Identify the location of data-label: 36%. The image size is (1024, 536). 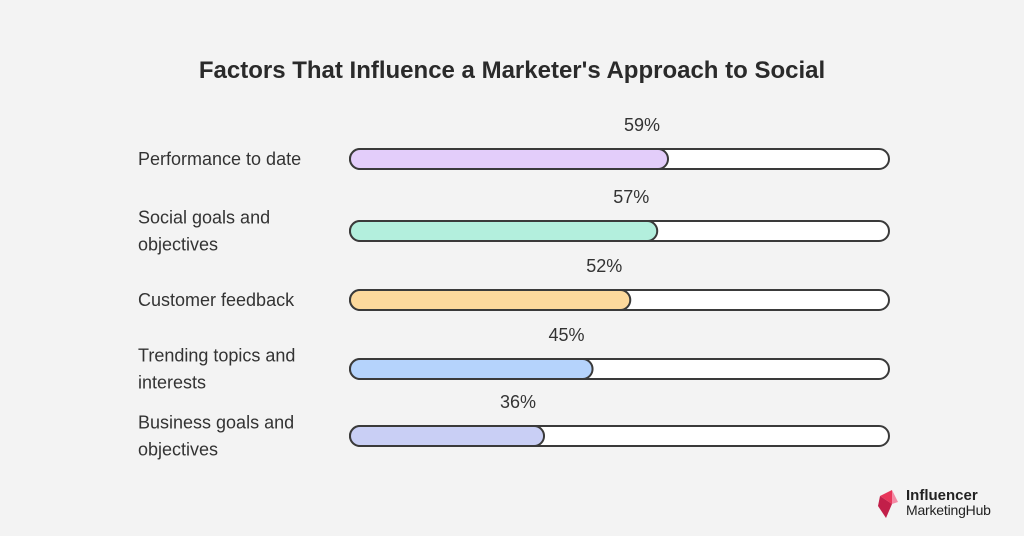
(518, 402).